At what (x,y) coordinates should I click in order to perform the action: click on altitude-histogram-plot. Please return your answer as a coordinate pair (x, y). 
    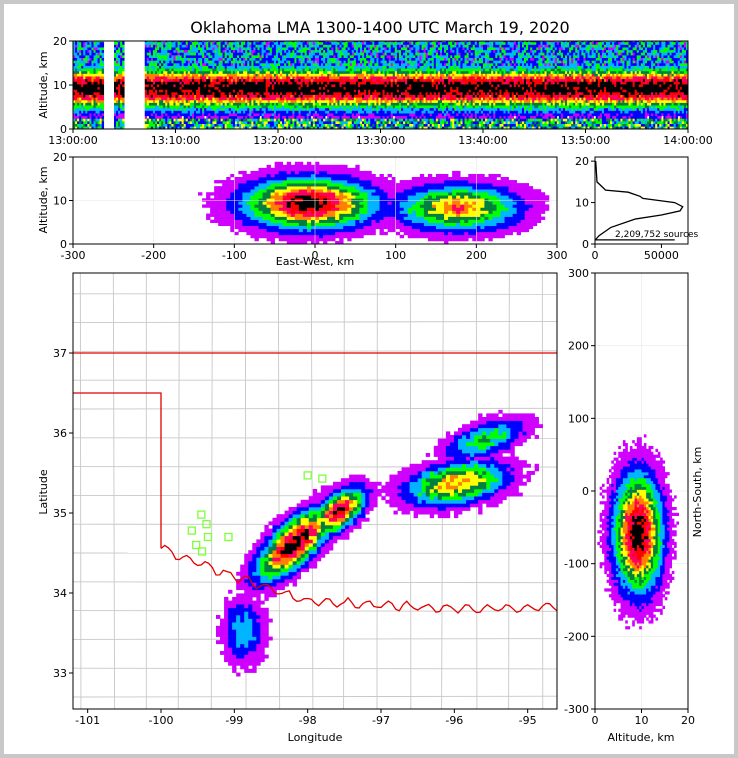
    Looking at the image, I should click on (639, 201).